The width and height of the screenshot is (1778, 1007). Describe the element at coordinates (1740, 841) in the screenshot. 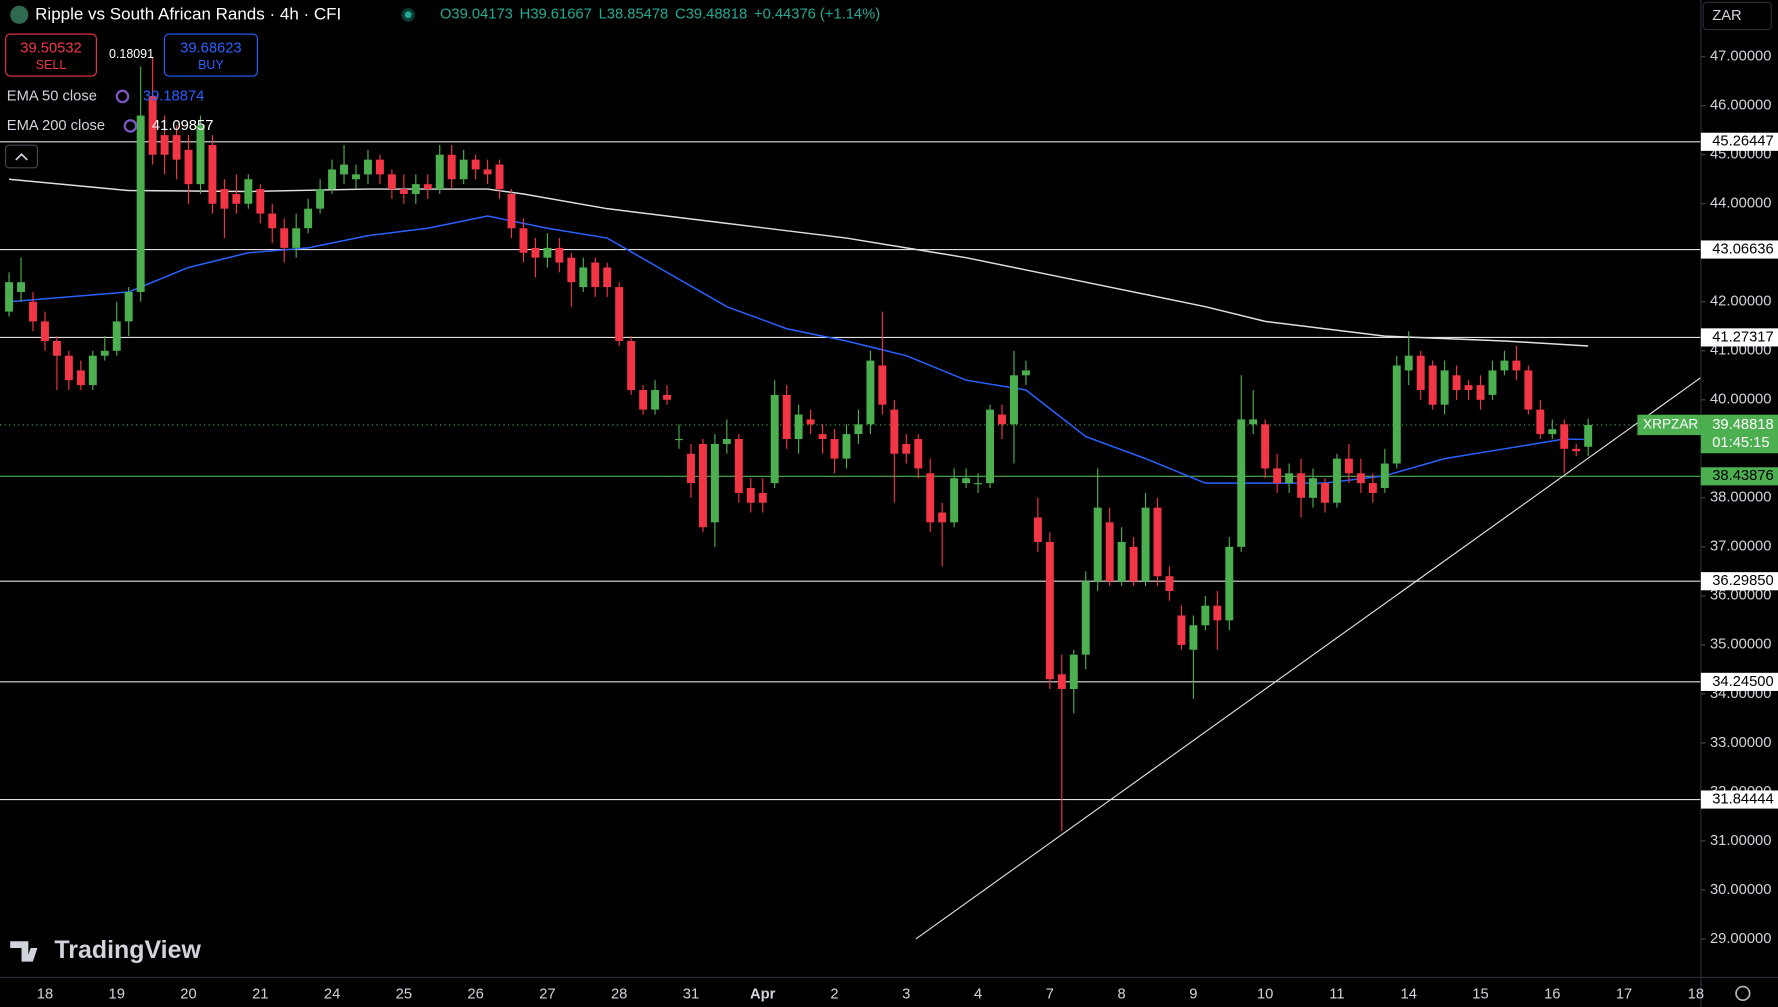

I see `y-tick-label: 31.00000` at that location.